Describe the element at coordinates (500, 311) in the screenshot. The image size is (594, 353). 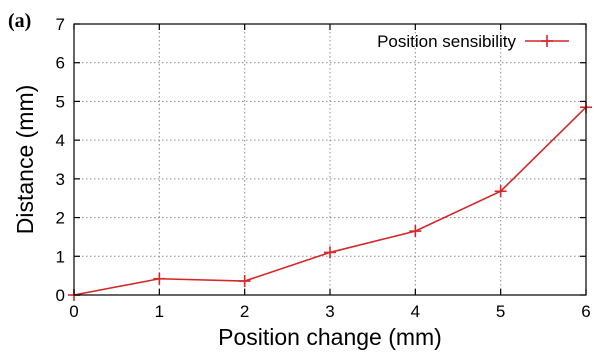
I see `x-tick-label: 5` at that location.